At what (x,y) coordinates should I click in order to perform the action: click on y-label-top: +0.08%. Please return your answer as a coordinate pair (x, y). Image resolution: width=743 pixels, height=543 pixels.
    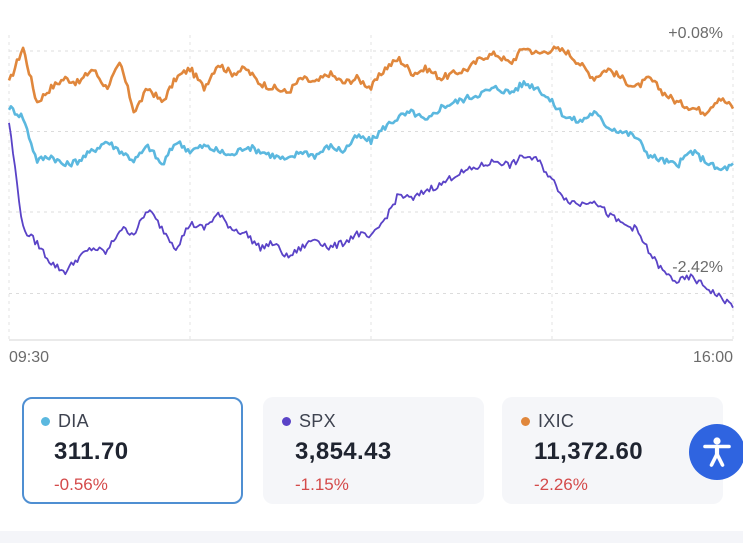
    Looking at the image, I should click on (695, 33).